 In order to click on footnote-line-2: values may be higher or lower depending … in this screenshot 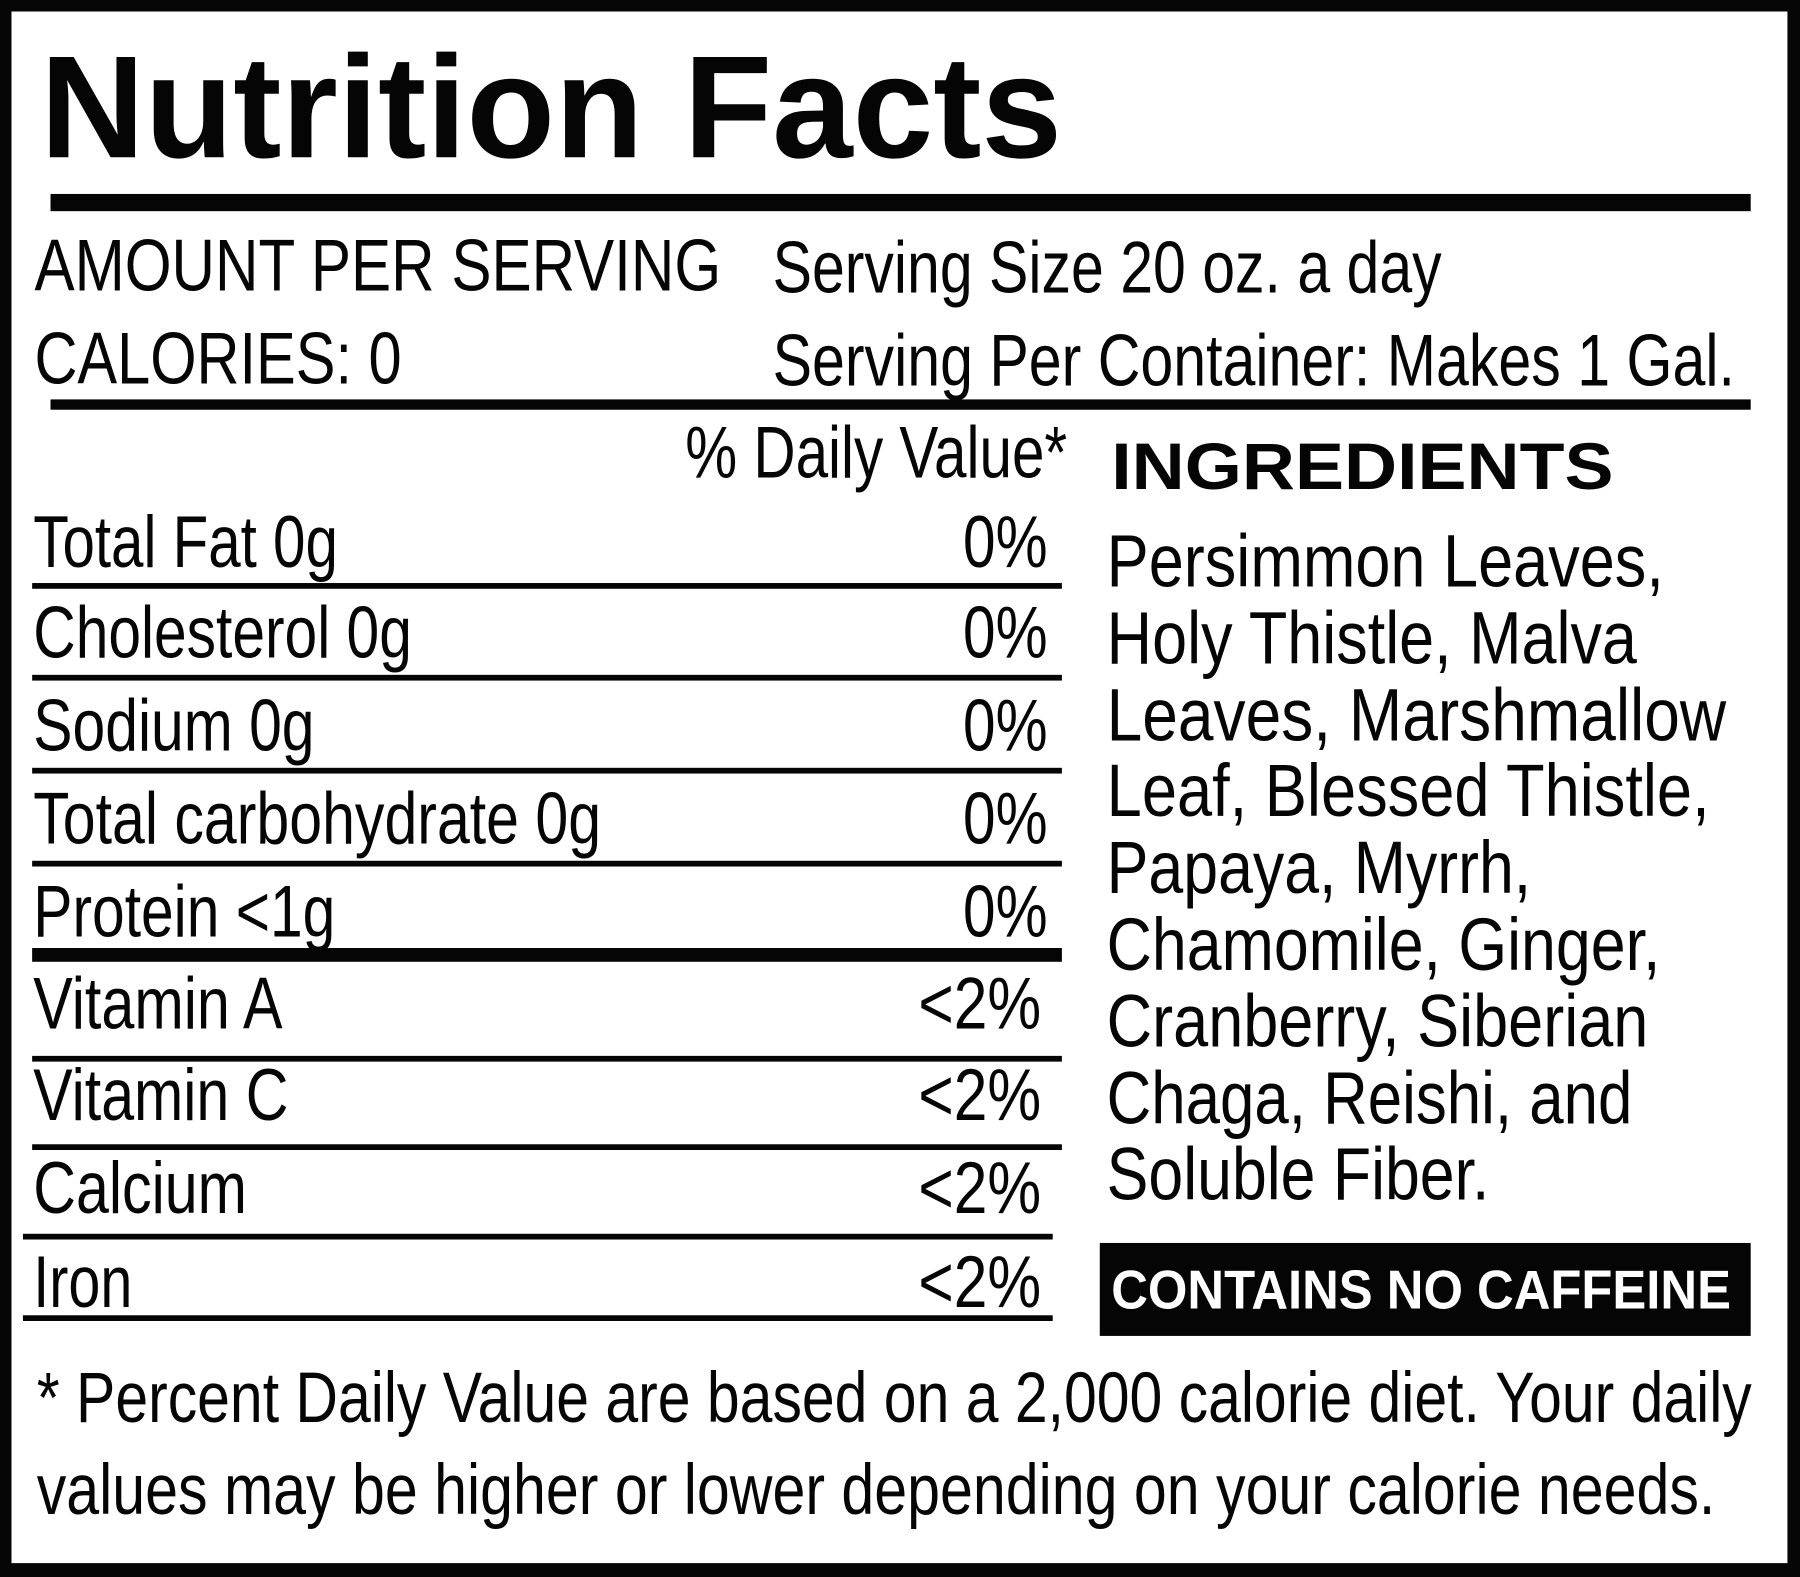, I will do `click(876, 1490)`.